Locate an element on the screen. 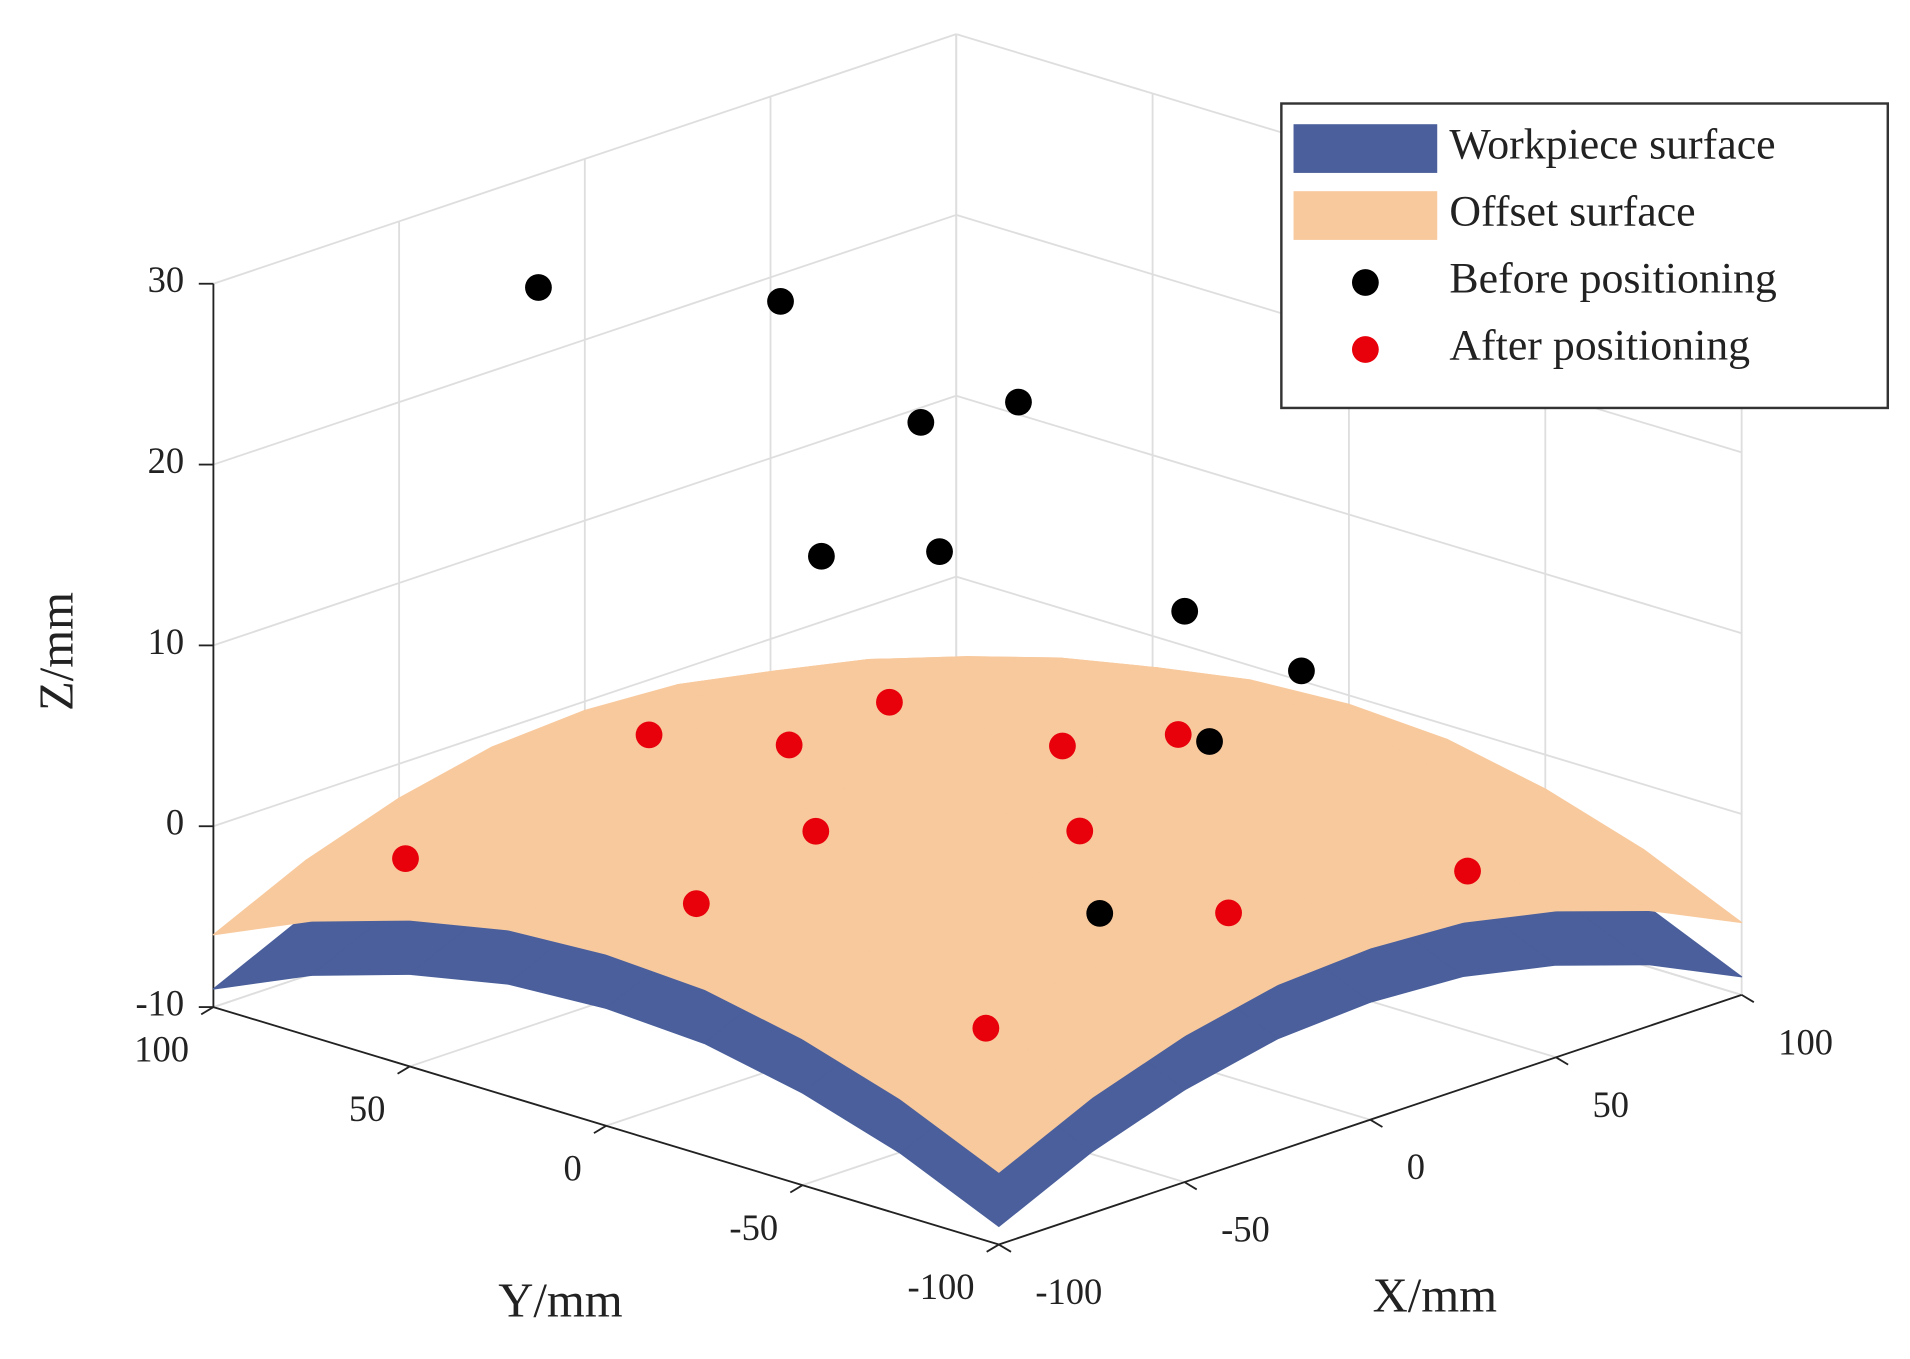 This screenshot has width=1910, height=1359. y-axis-label: Y/mm is located at coordinates (560, 1301).